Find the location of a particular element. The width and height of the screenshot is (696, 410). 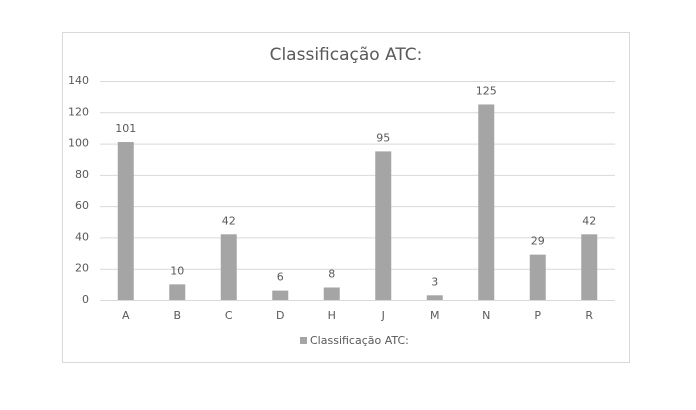

x-tick-label: J is located at coordinates (383, 315).